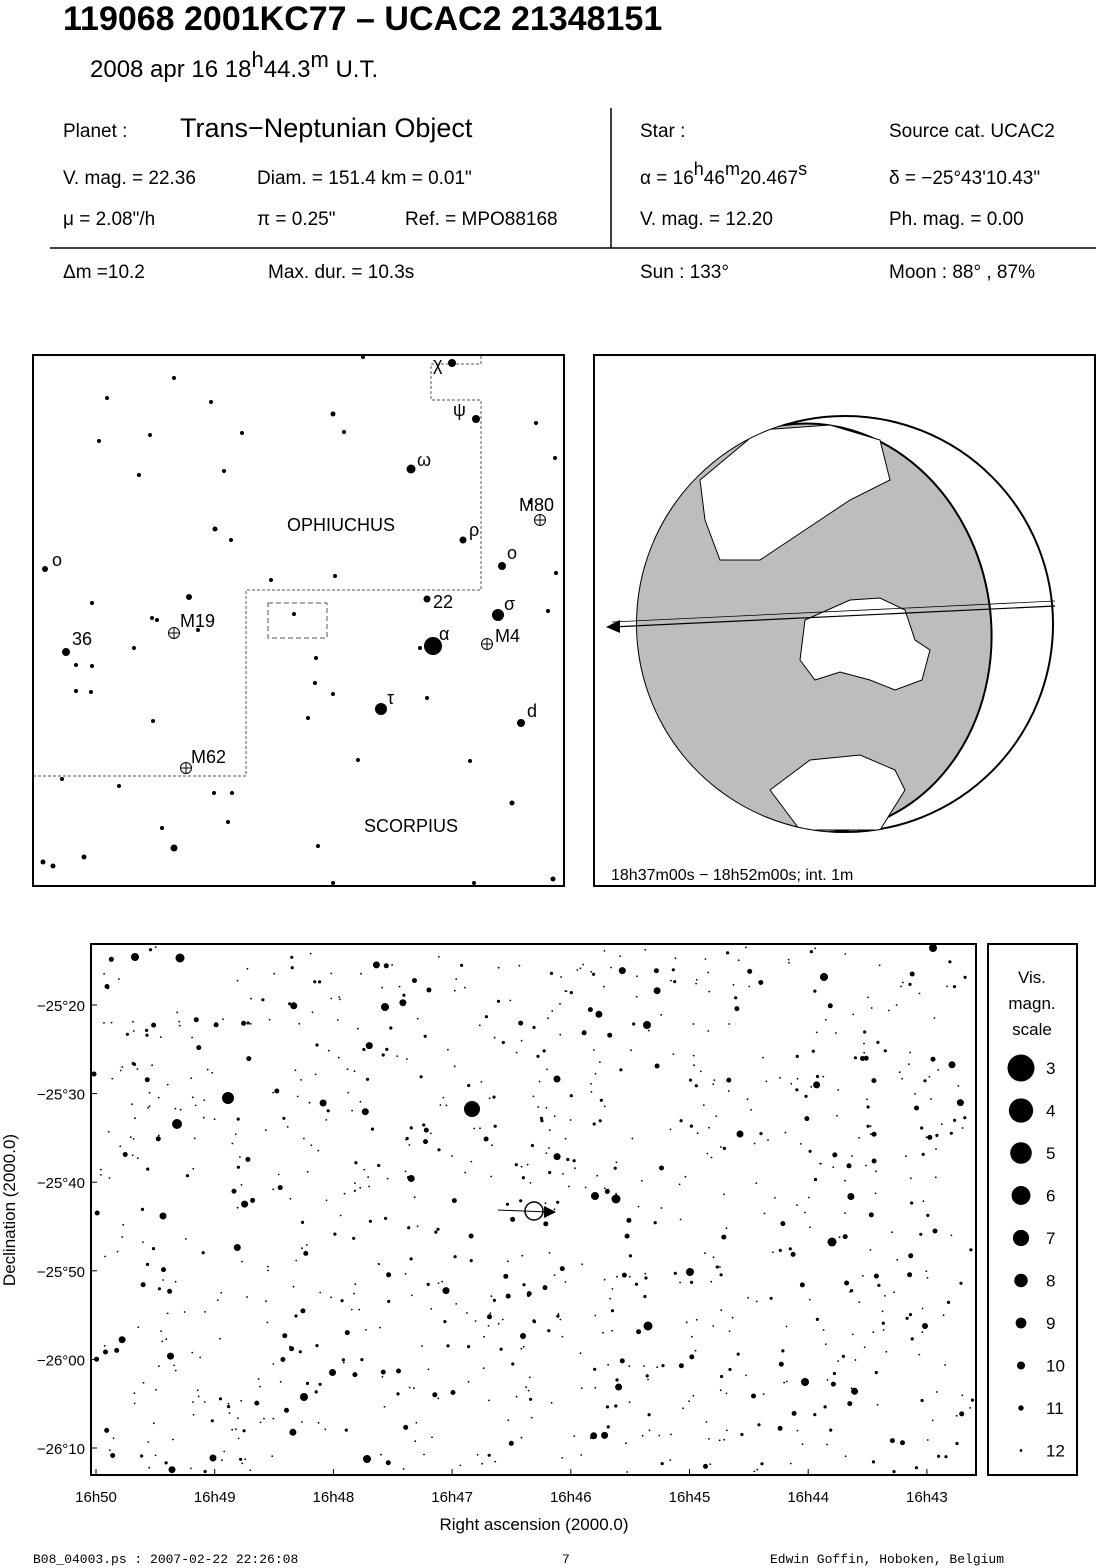 This screenshot has width=1096, height=1568. I want to click on text: 8, so click(1050, 1281).